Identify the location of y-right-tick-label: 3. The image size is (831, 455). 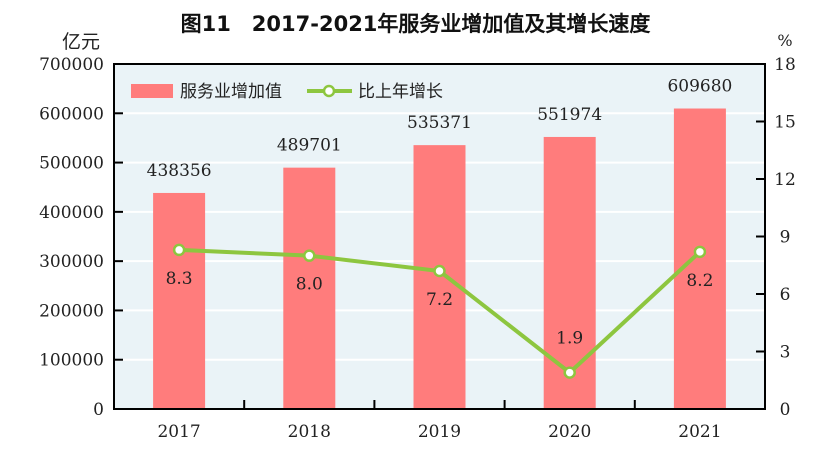
(785, 353).